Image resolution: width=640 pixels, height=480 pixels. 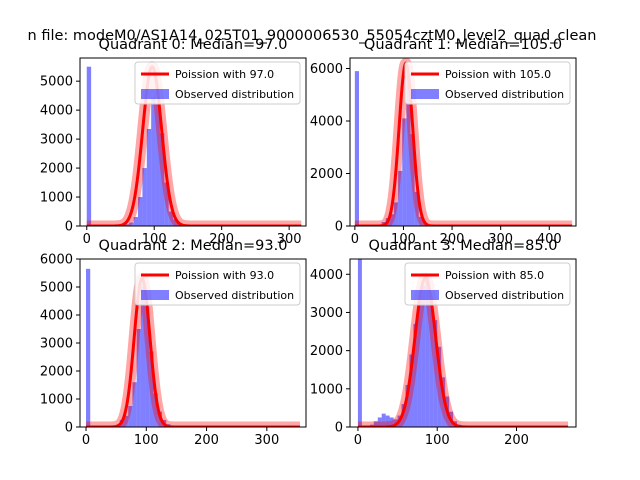 I want to click on legend: Poission with 93.0 Observed distribution, so click(x=217, y=284).